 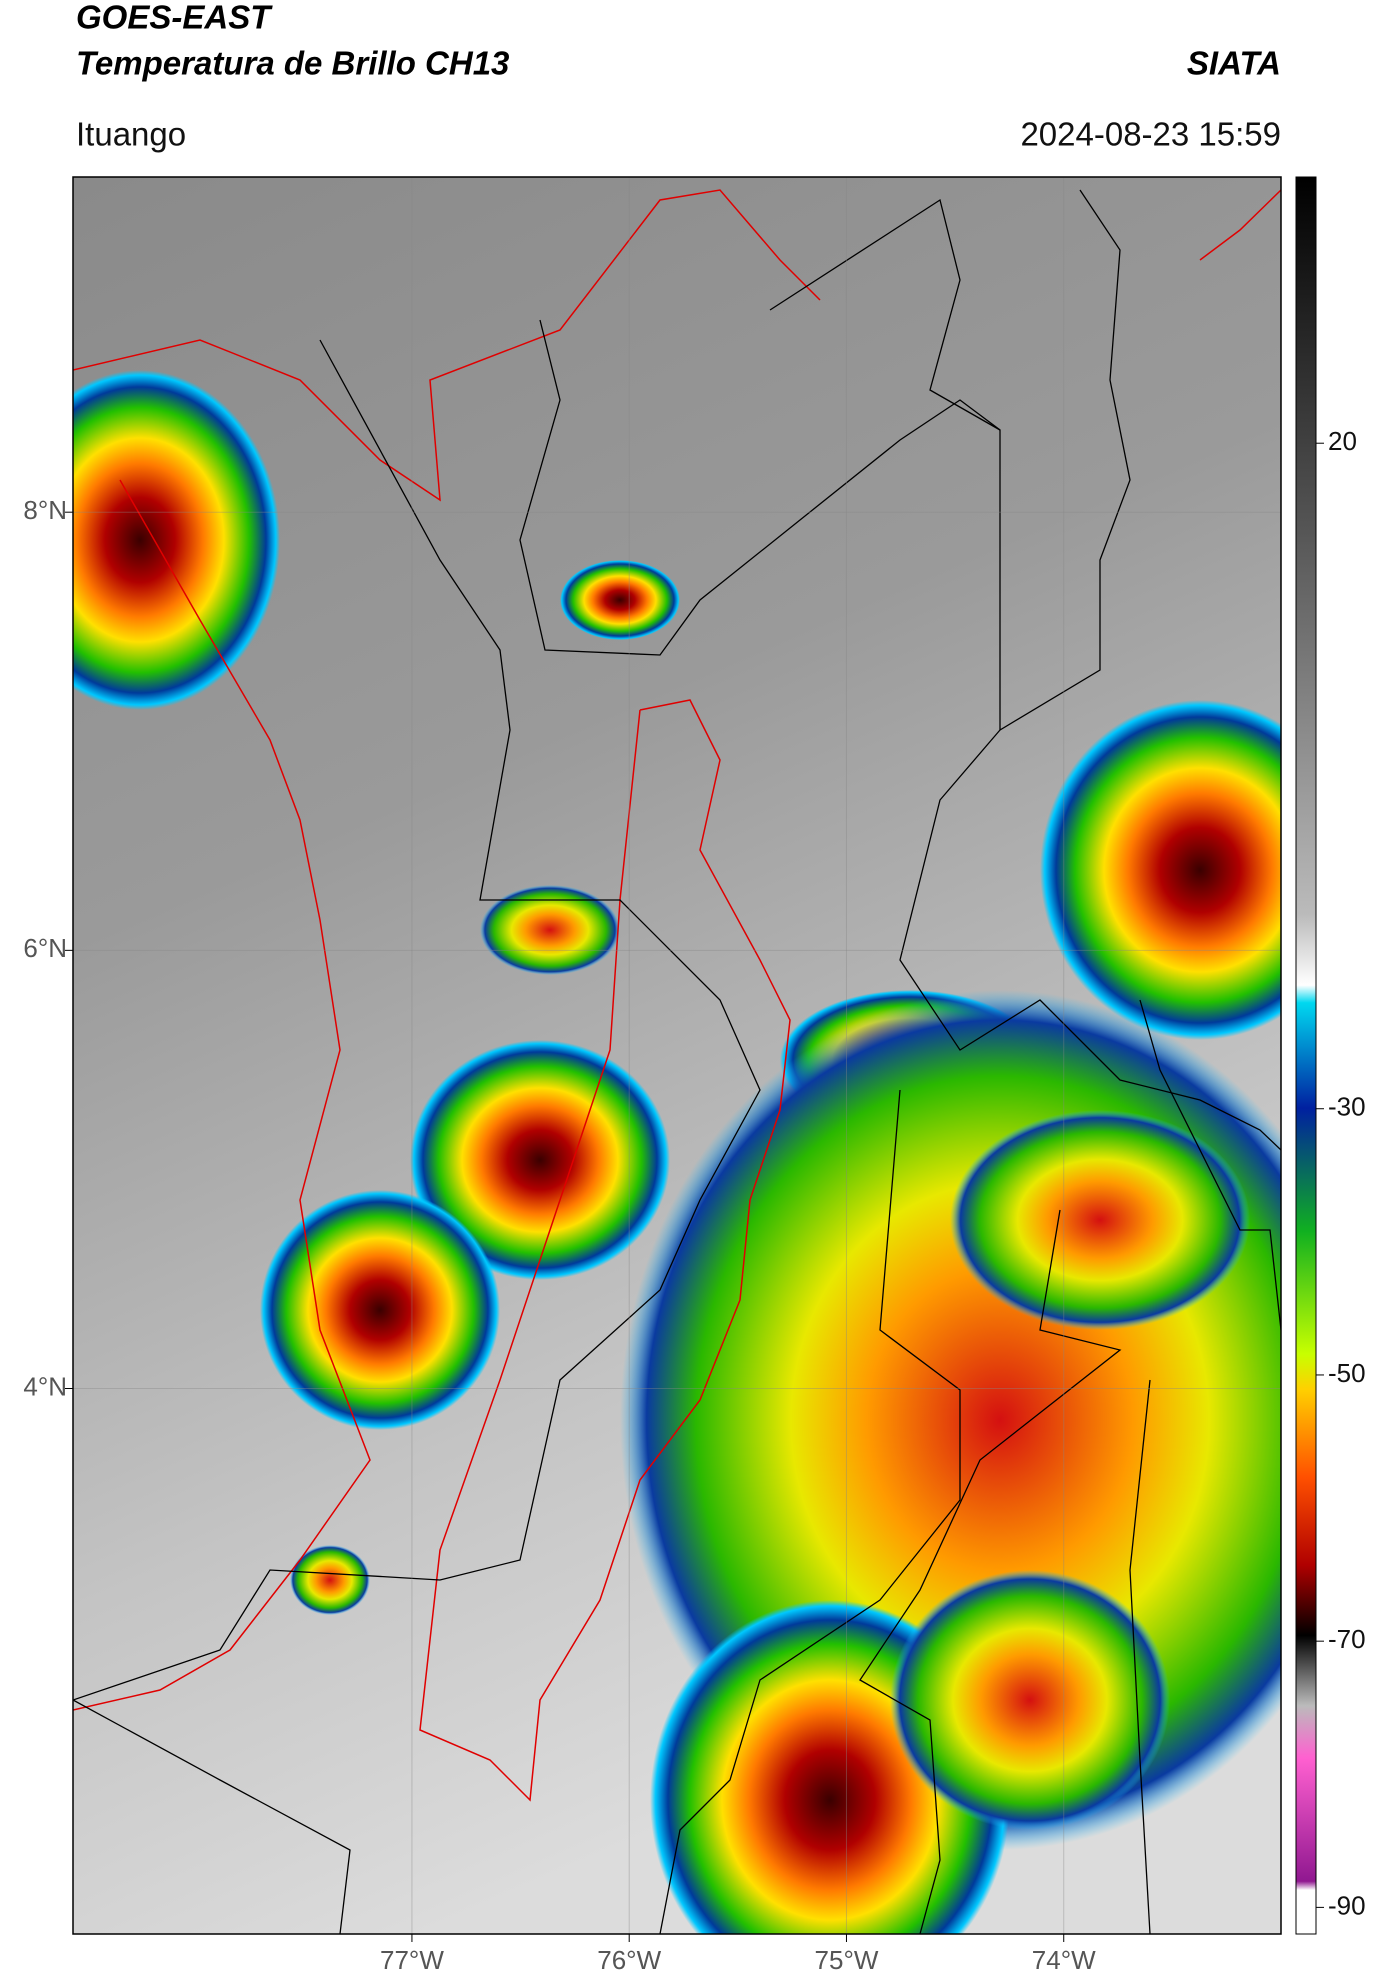 What do you see at coordinates (847, 1960) in the screenshot?
I see `x-tick-label: 75°W` at bounding box center [847, 1960].